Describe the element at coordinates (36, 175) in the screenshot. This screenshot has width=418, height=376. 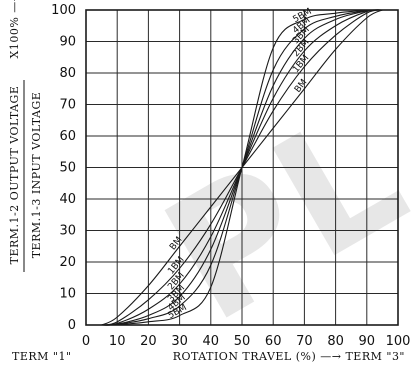
I see `y-axis-label-line2: TERM.1-3 INPUT VOLTAGE` at that location.